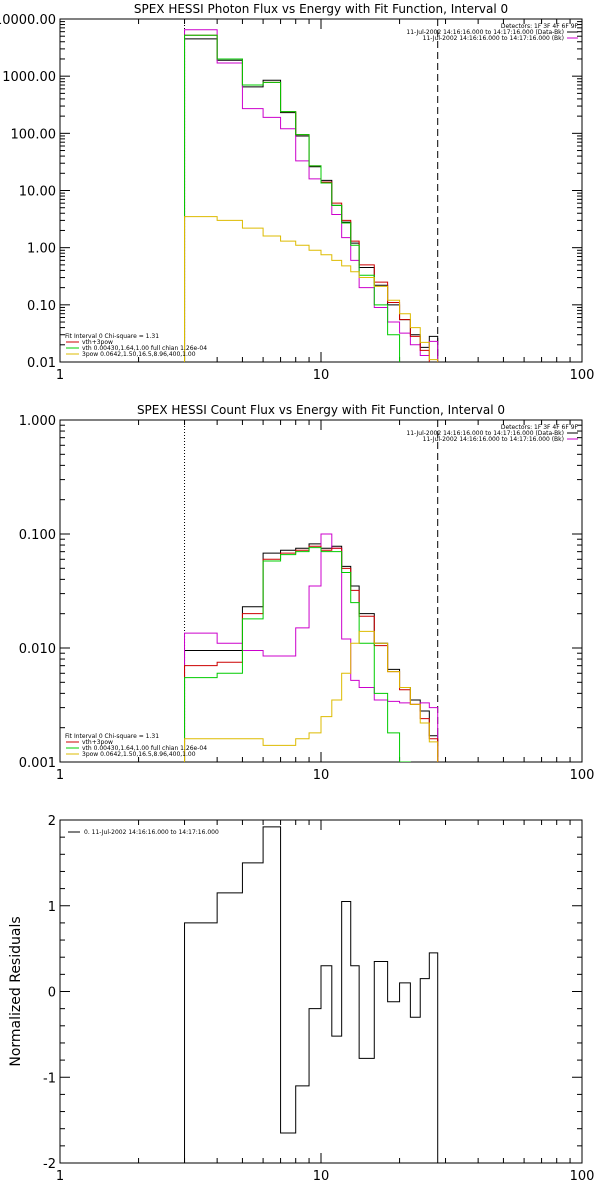 This screenshot has width=600, height=1200. I want to click on y-tick-label: 2, so click(52, 821).